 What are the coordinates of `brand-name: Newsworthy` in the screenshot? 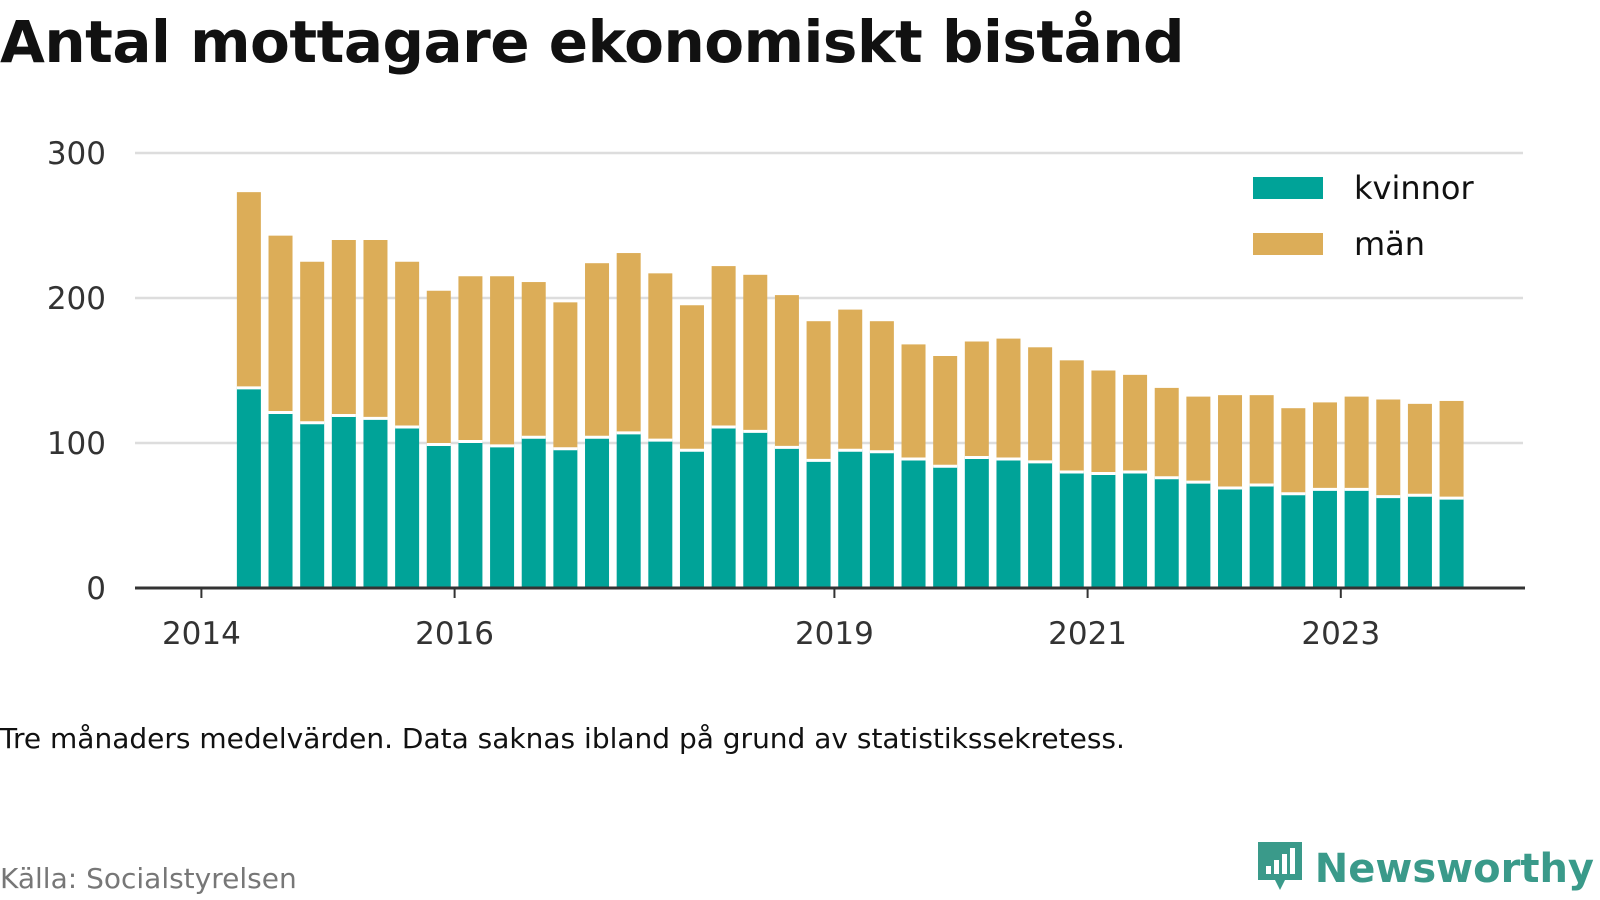 It's located at (1454, 869).